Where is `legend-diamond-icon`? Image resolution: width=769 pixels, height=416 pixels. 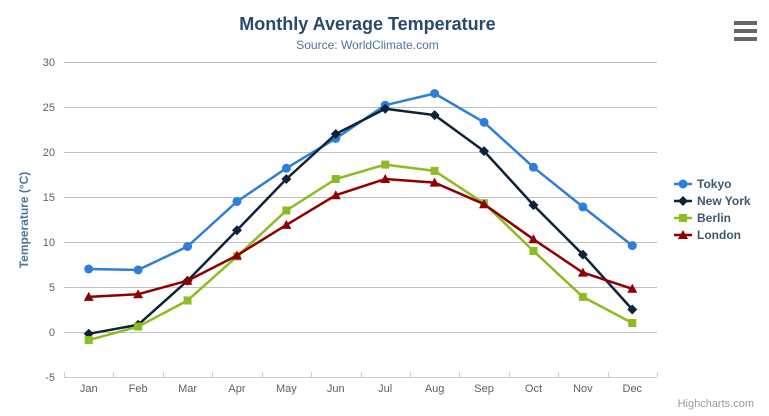
legend-diamond-icon is located at coordinates (683, 200).